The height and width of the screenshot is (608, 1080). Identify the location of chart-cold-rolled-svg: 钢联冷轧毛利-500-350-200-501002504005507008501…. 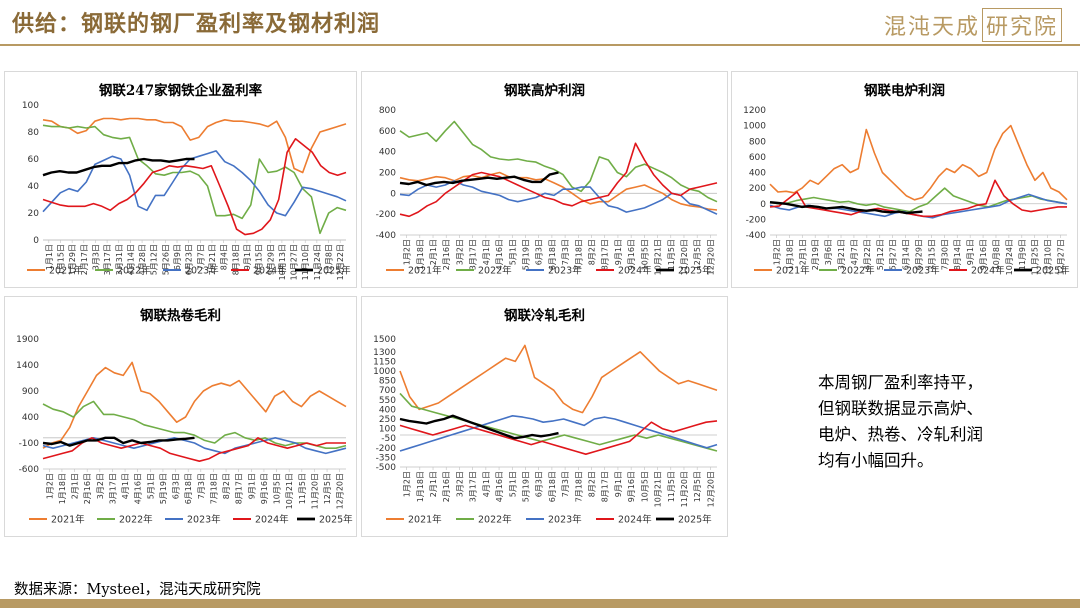
(545, 416).